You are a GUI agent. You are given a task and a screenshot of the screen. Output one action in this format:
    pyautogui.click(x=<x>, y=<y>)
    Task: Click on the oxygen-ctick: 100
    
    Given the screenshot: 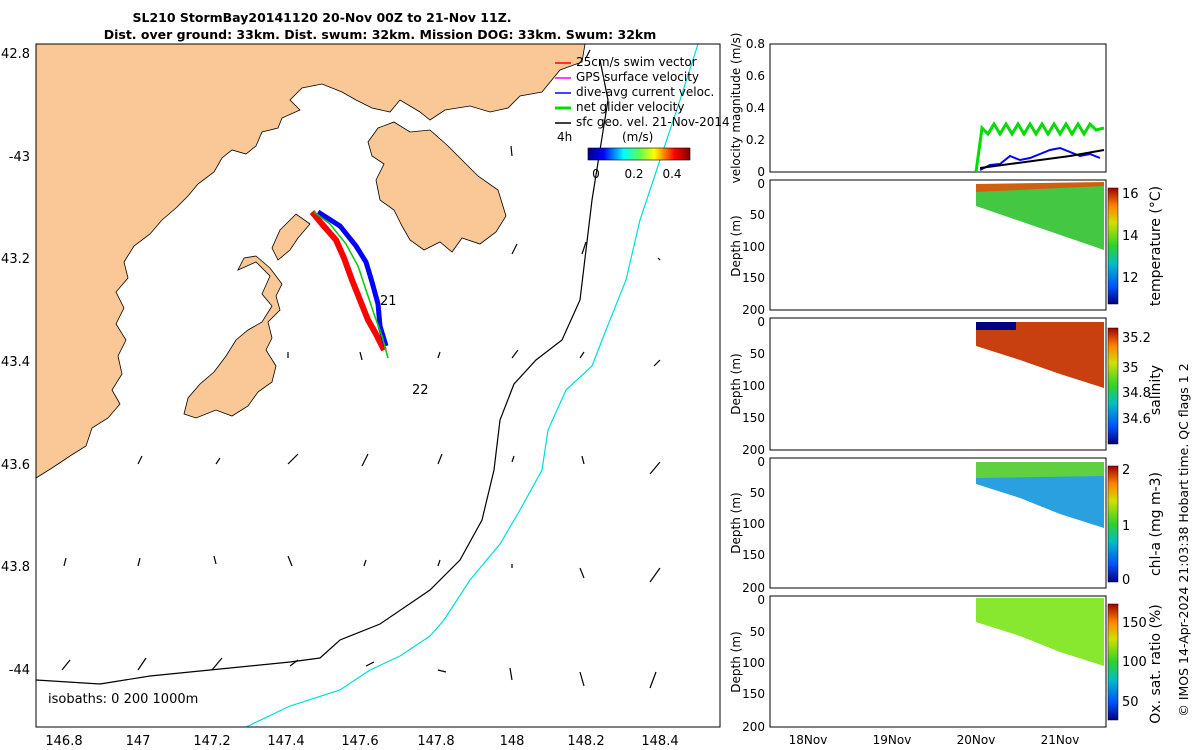 What is the action you would take?
    pyautogui.click(x=1134, y=662)
    